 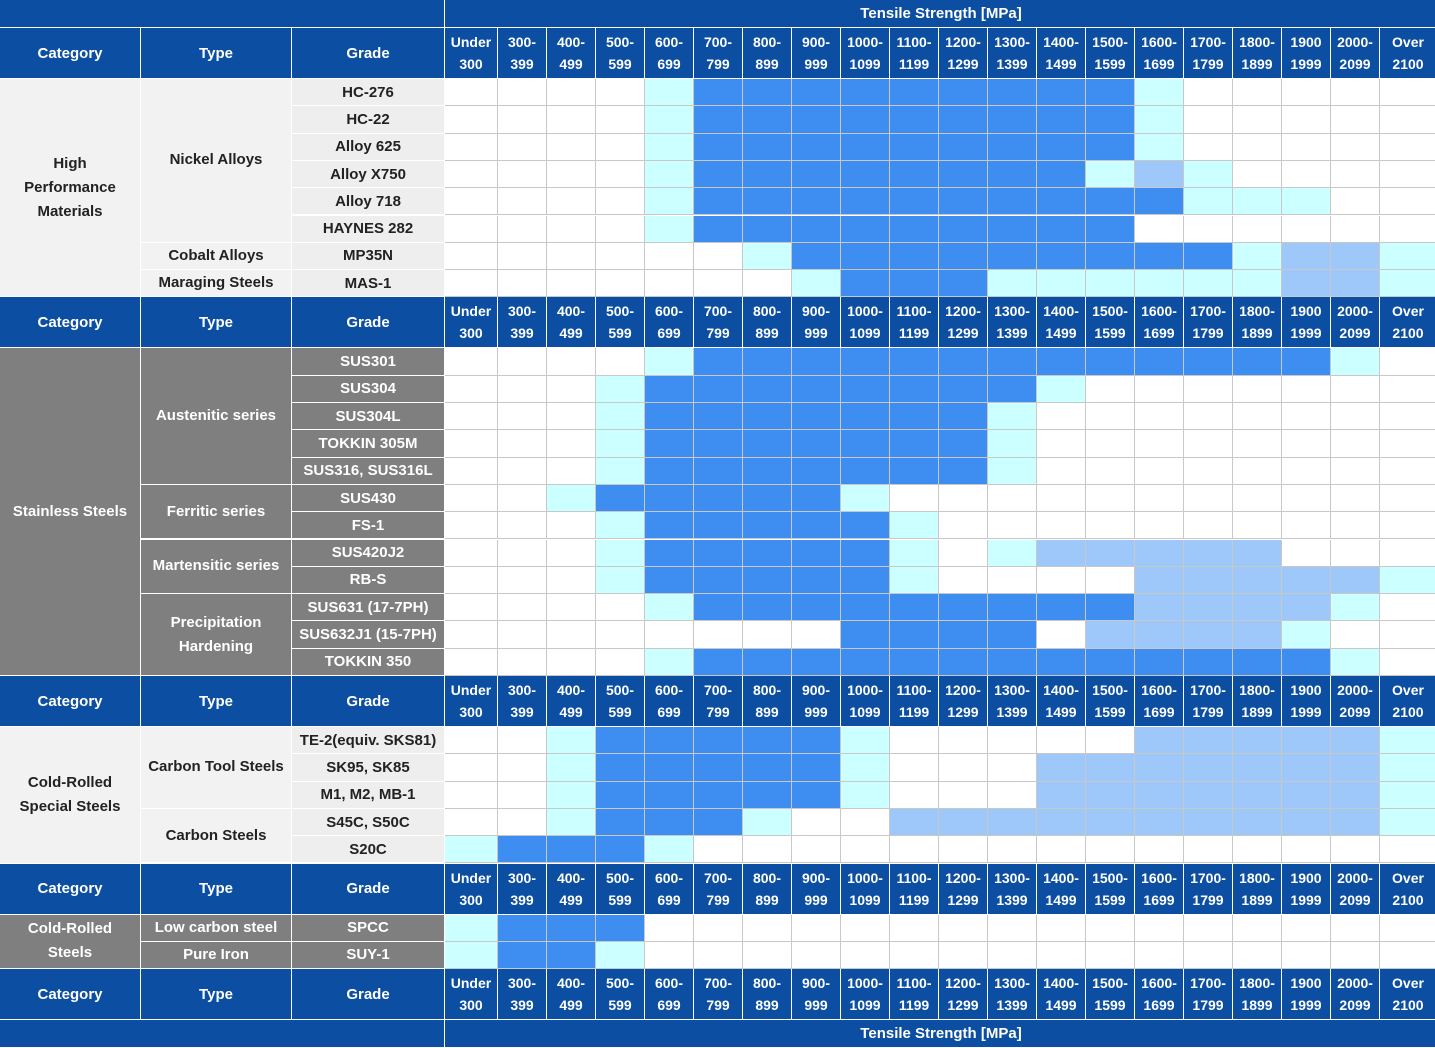 What do you see at coordinates (669, 311) in the screenshot?
I see `range-label: 600-` at bounding box center [669, 311].